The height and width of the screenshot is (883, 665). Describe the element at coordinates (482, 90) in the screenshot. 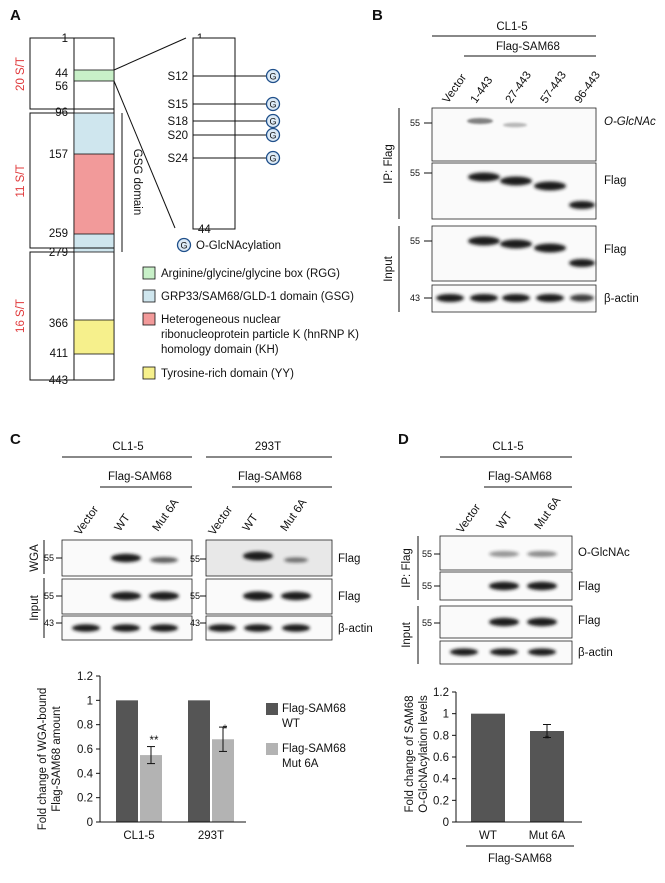

I see `lane-label: 1-443` at that location.